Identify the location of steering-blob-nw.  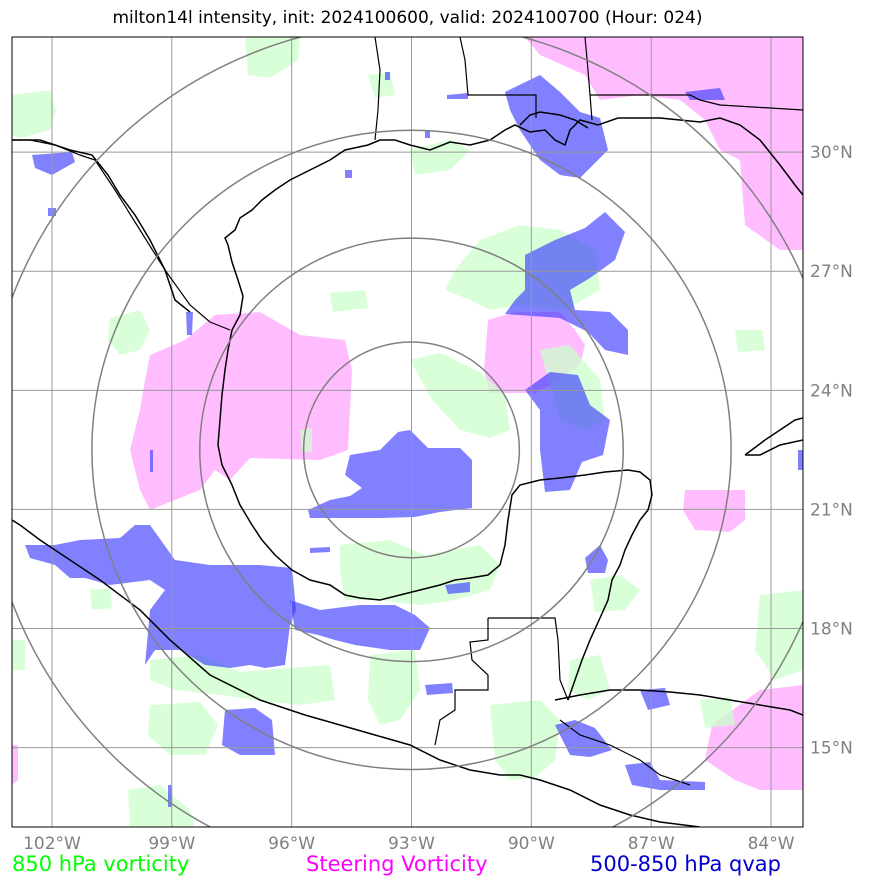
(664, 143).